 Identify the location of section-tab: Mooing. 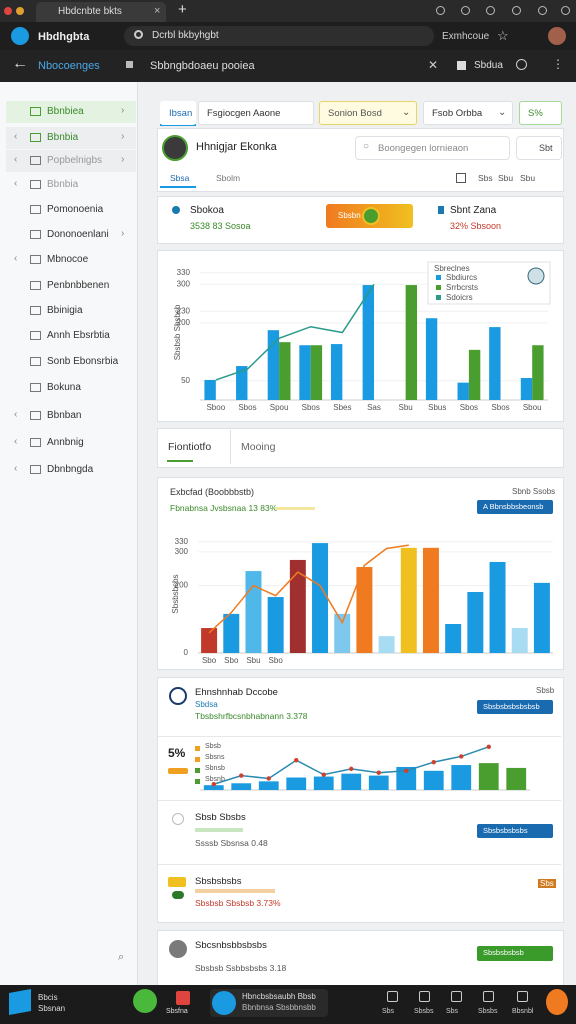
(258, 447).